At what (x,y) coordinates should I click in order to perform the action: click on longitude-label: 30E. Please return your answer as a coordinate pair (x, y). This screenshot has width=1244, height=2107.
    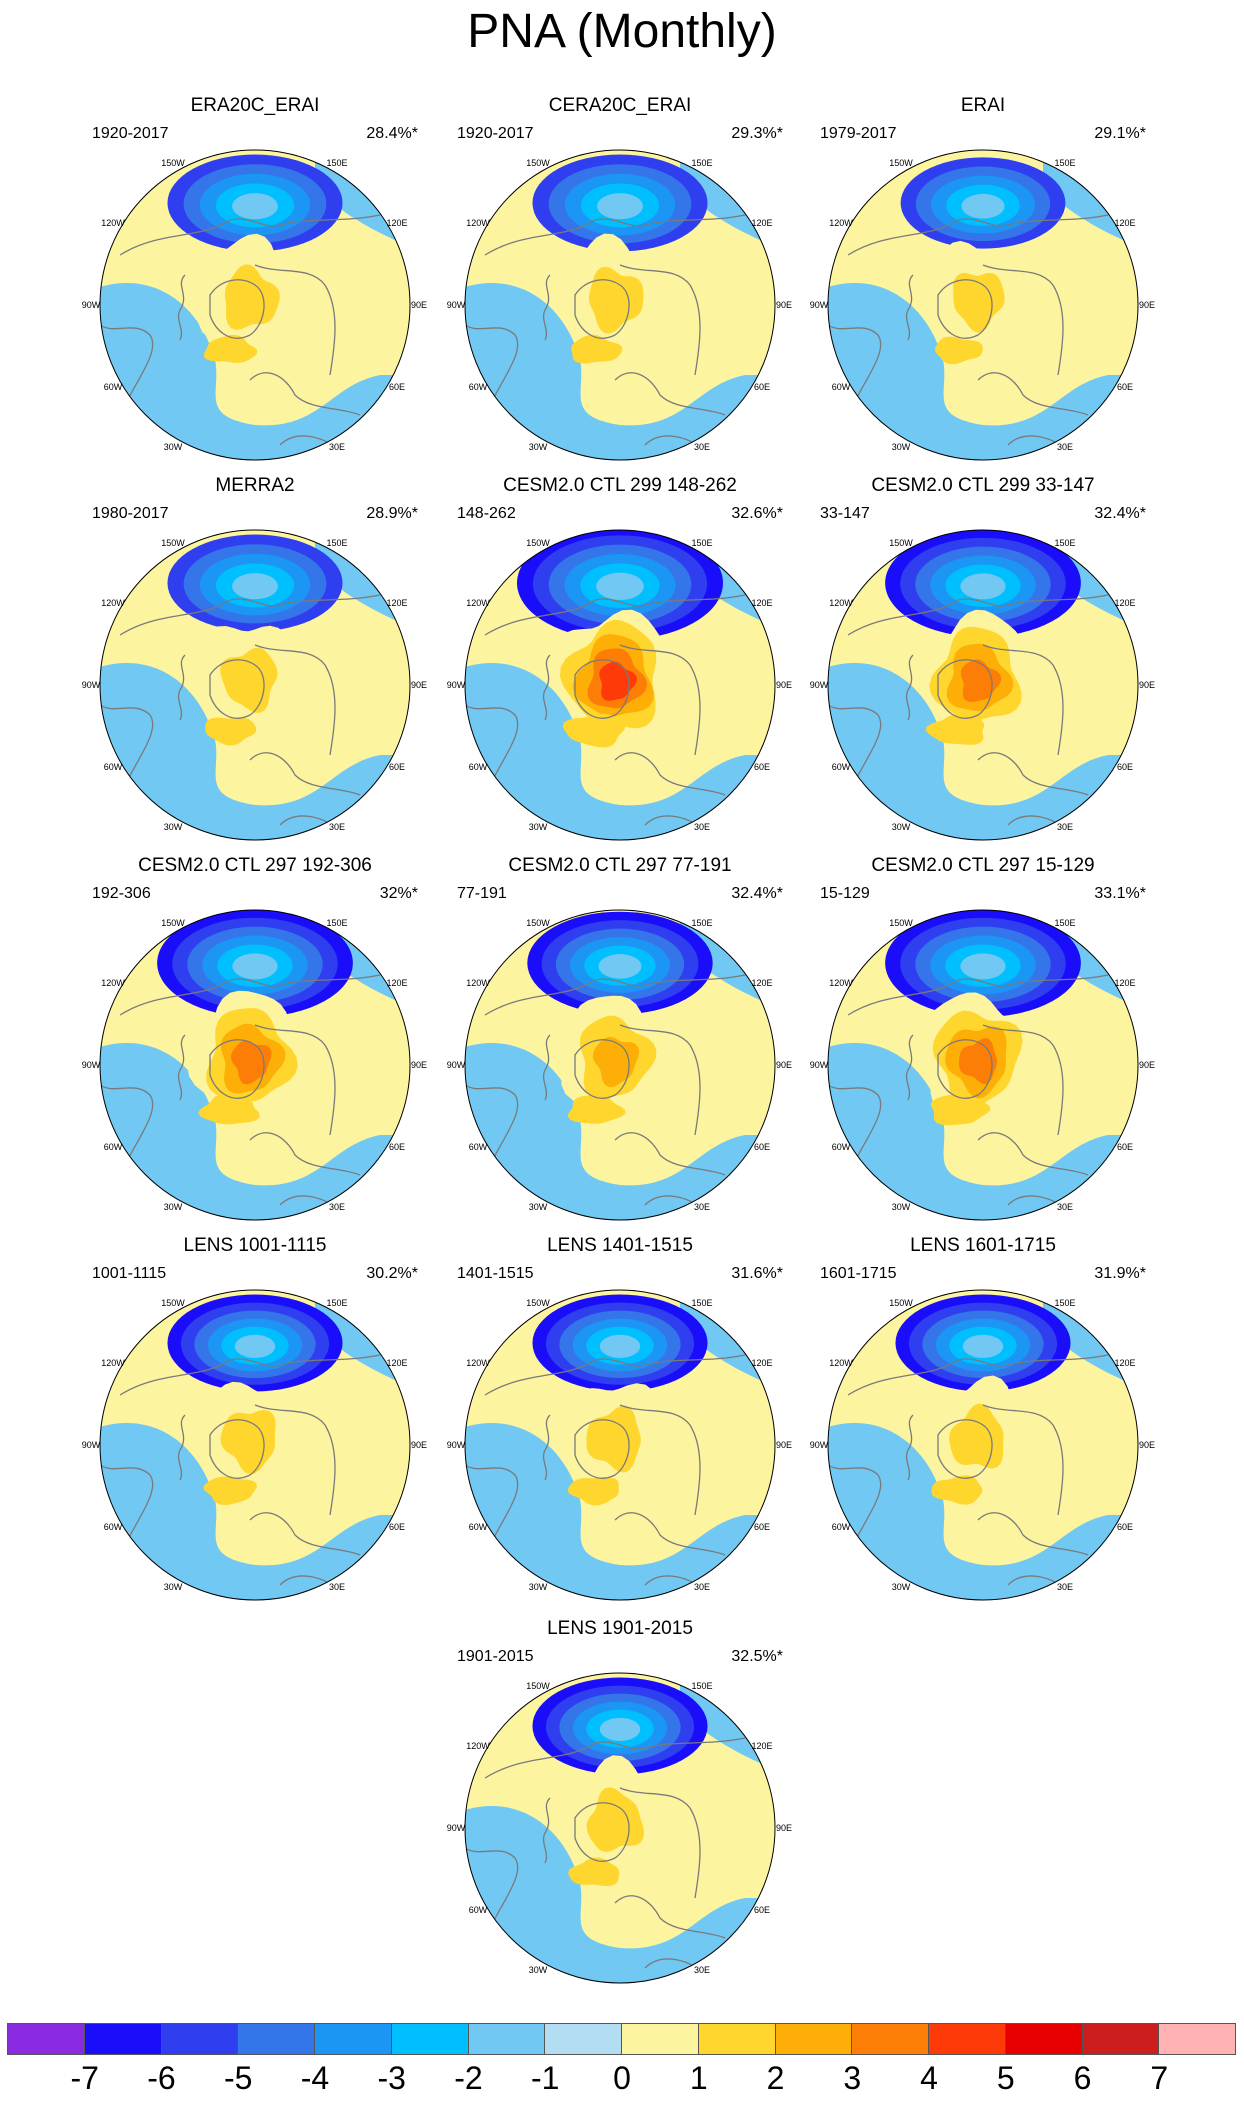
    Looking at the image, I should click on (337, 1587).